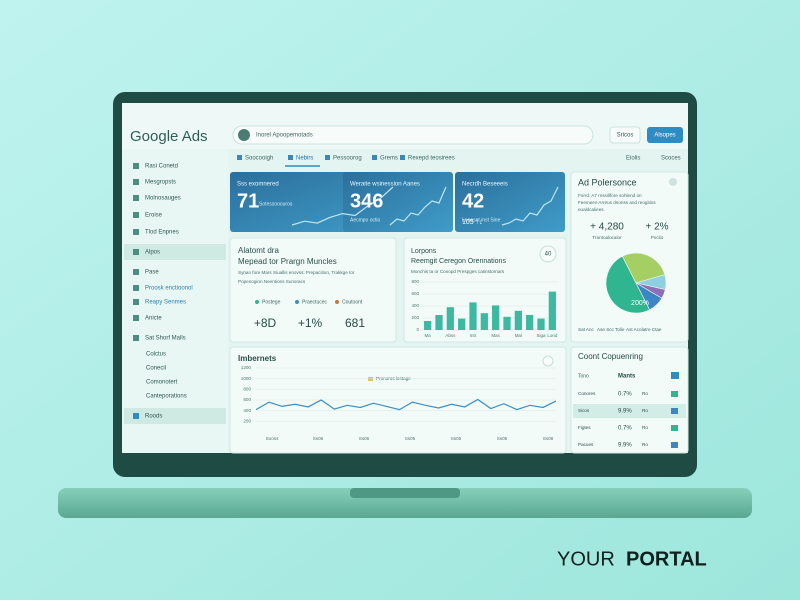 The width and height of the screenshot is (800, 600). Describe the element at coordinates (247, 410) in the screenshot. I see `y-tick-label: 400` at that location.